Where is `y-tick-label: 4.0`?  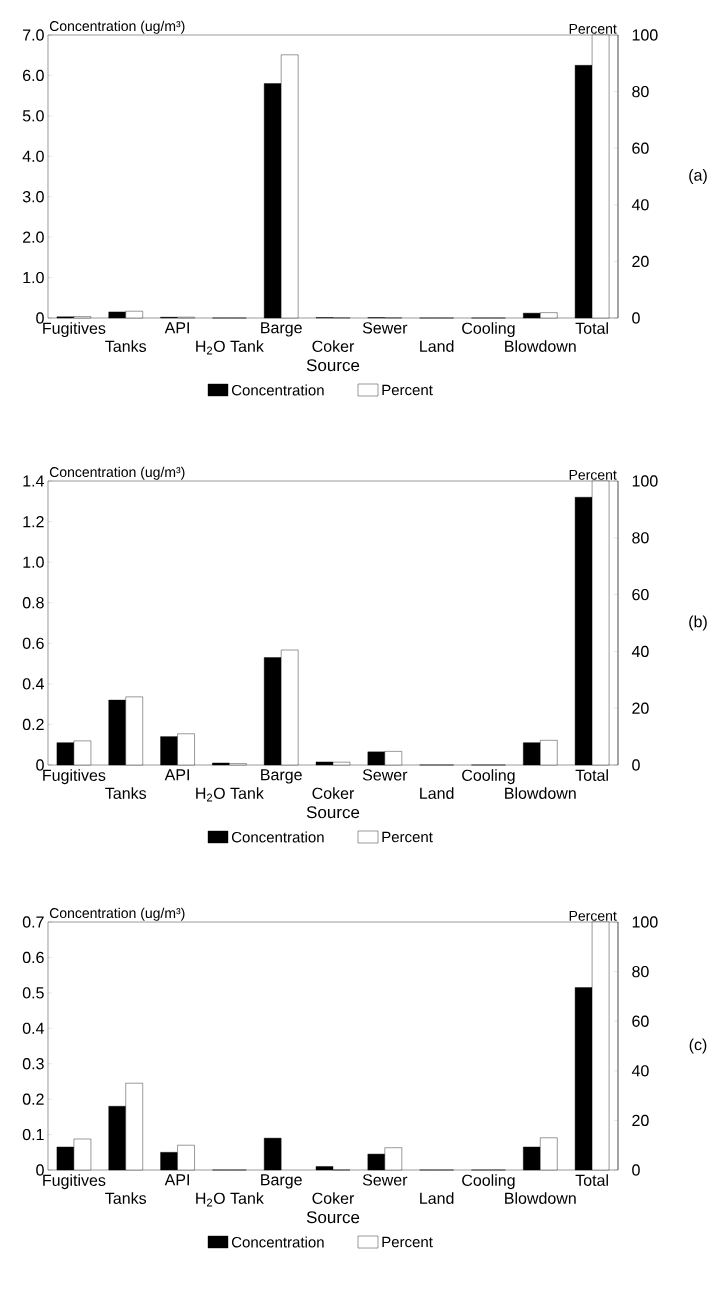 y-tick-label: 4.0 is located at coordinates (33, 156).